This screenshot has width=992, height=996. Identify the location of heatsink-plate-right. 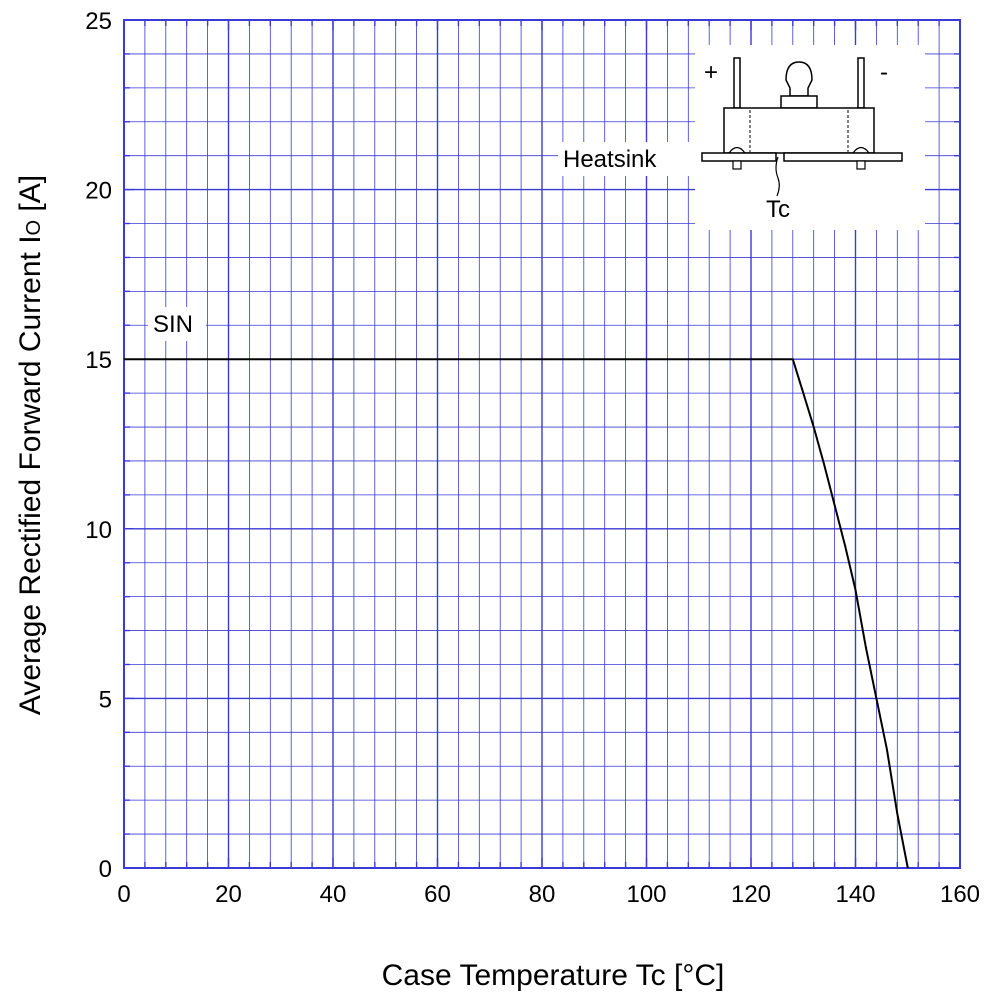
(843, 157).